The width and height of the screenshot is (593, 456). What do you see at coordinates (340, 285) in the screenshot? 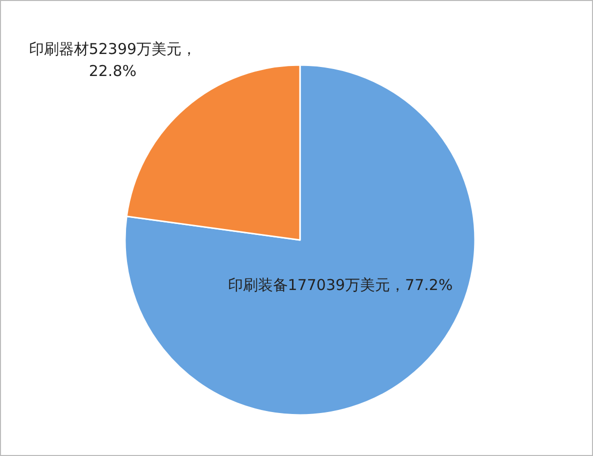
I see `data-label: 印刷装备177039万美元，77.2%` at bounding box center [340, 285].